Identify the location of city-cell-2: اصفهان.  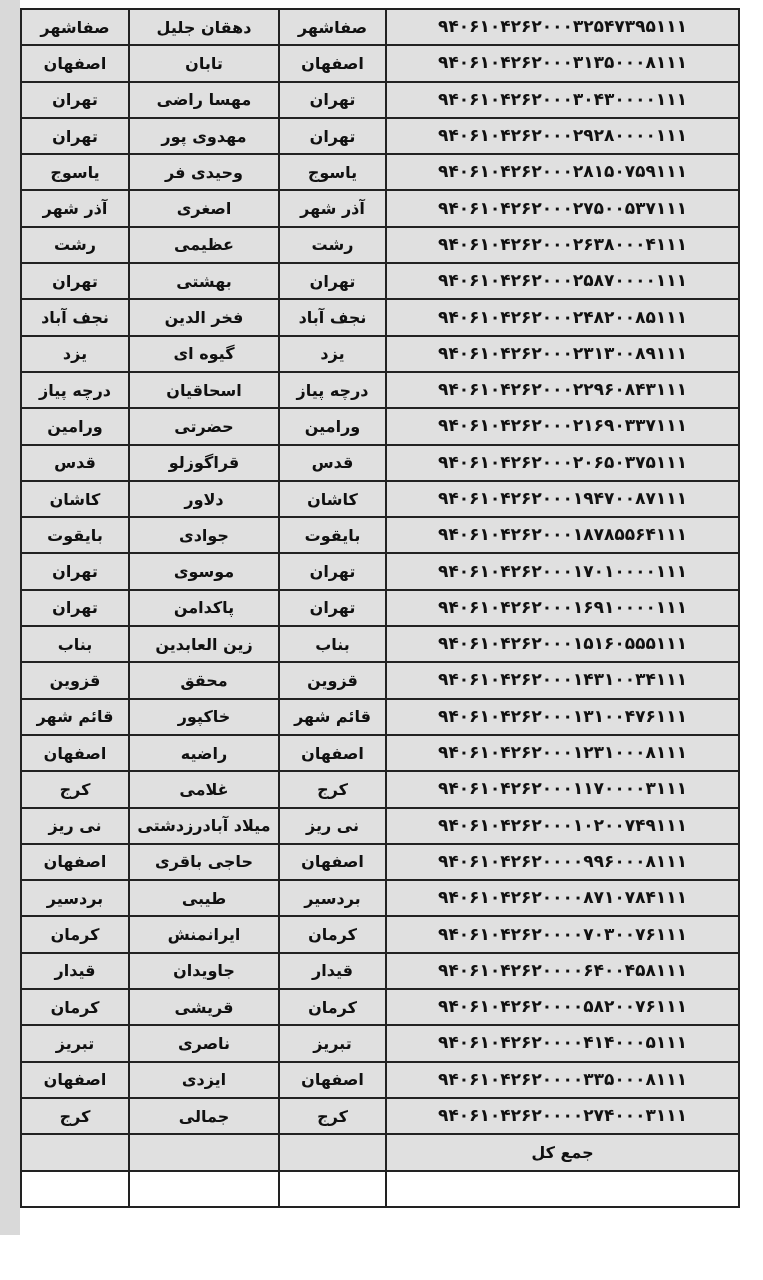
(332, 862).